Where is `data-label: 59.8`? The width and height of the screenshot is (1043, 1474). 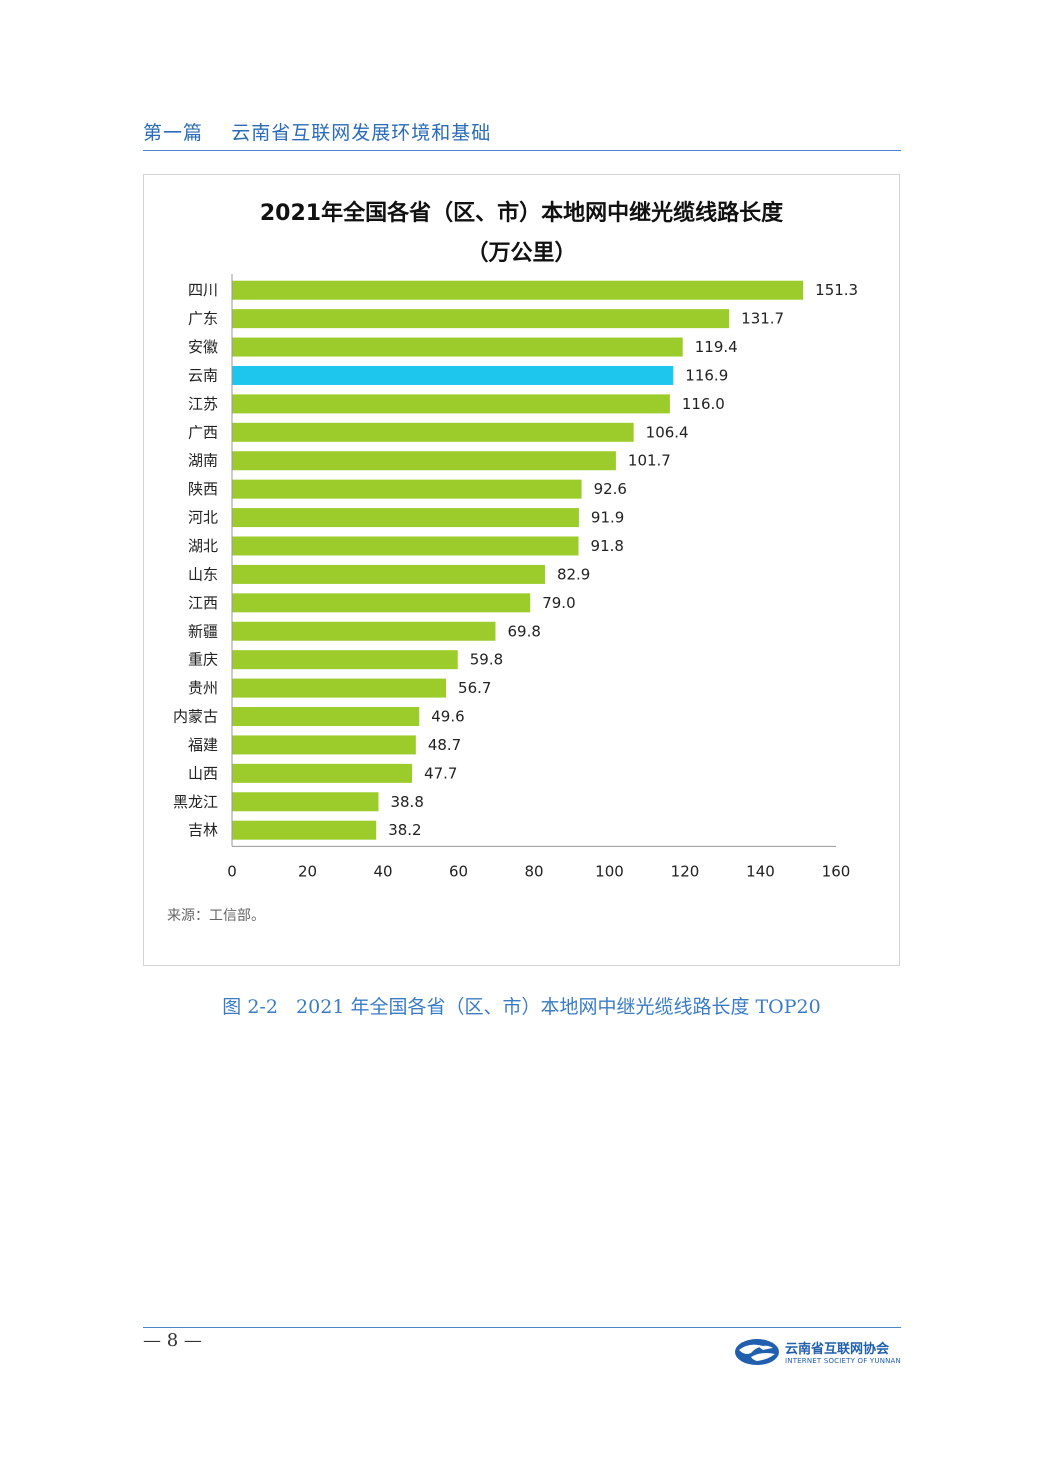 data-label: 59.8 is located at coordinates (486, 660).